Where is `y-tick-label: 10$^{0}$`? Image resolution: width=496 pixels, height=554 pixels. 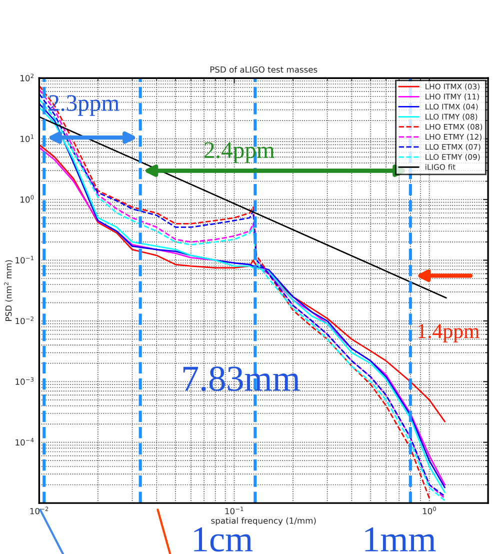
y-tick-label: 10$^{0}$ is located at coordinates (27, 199).